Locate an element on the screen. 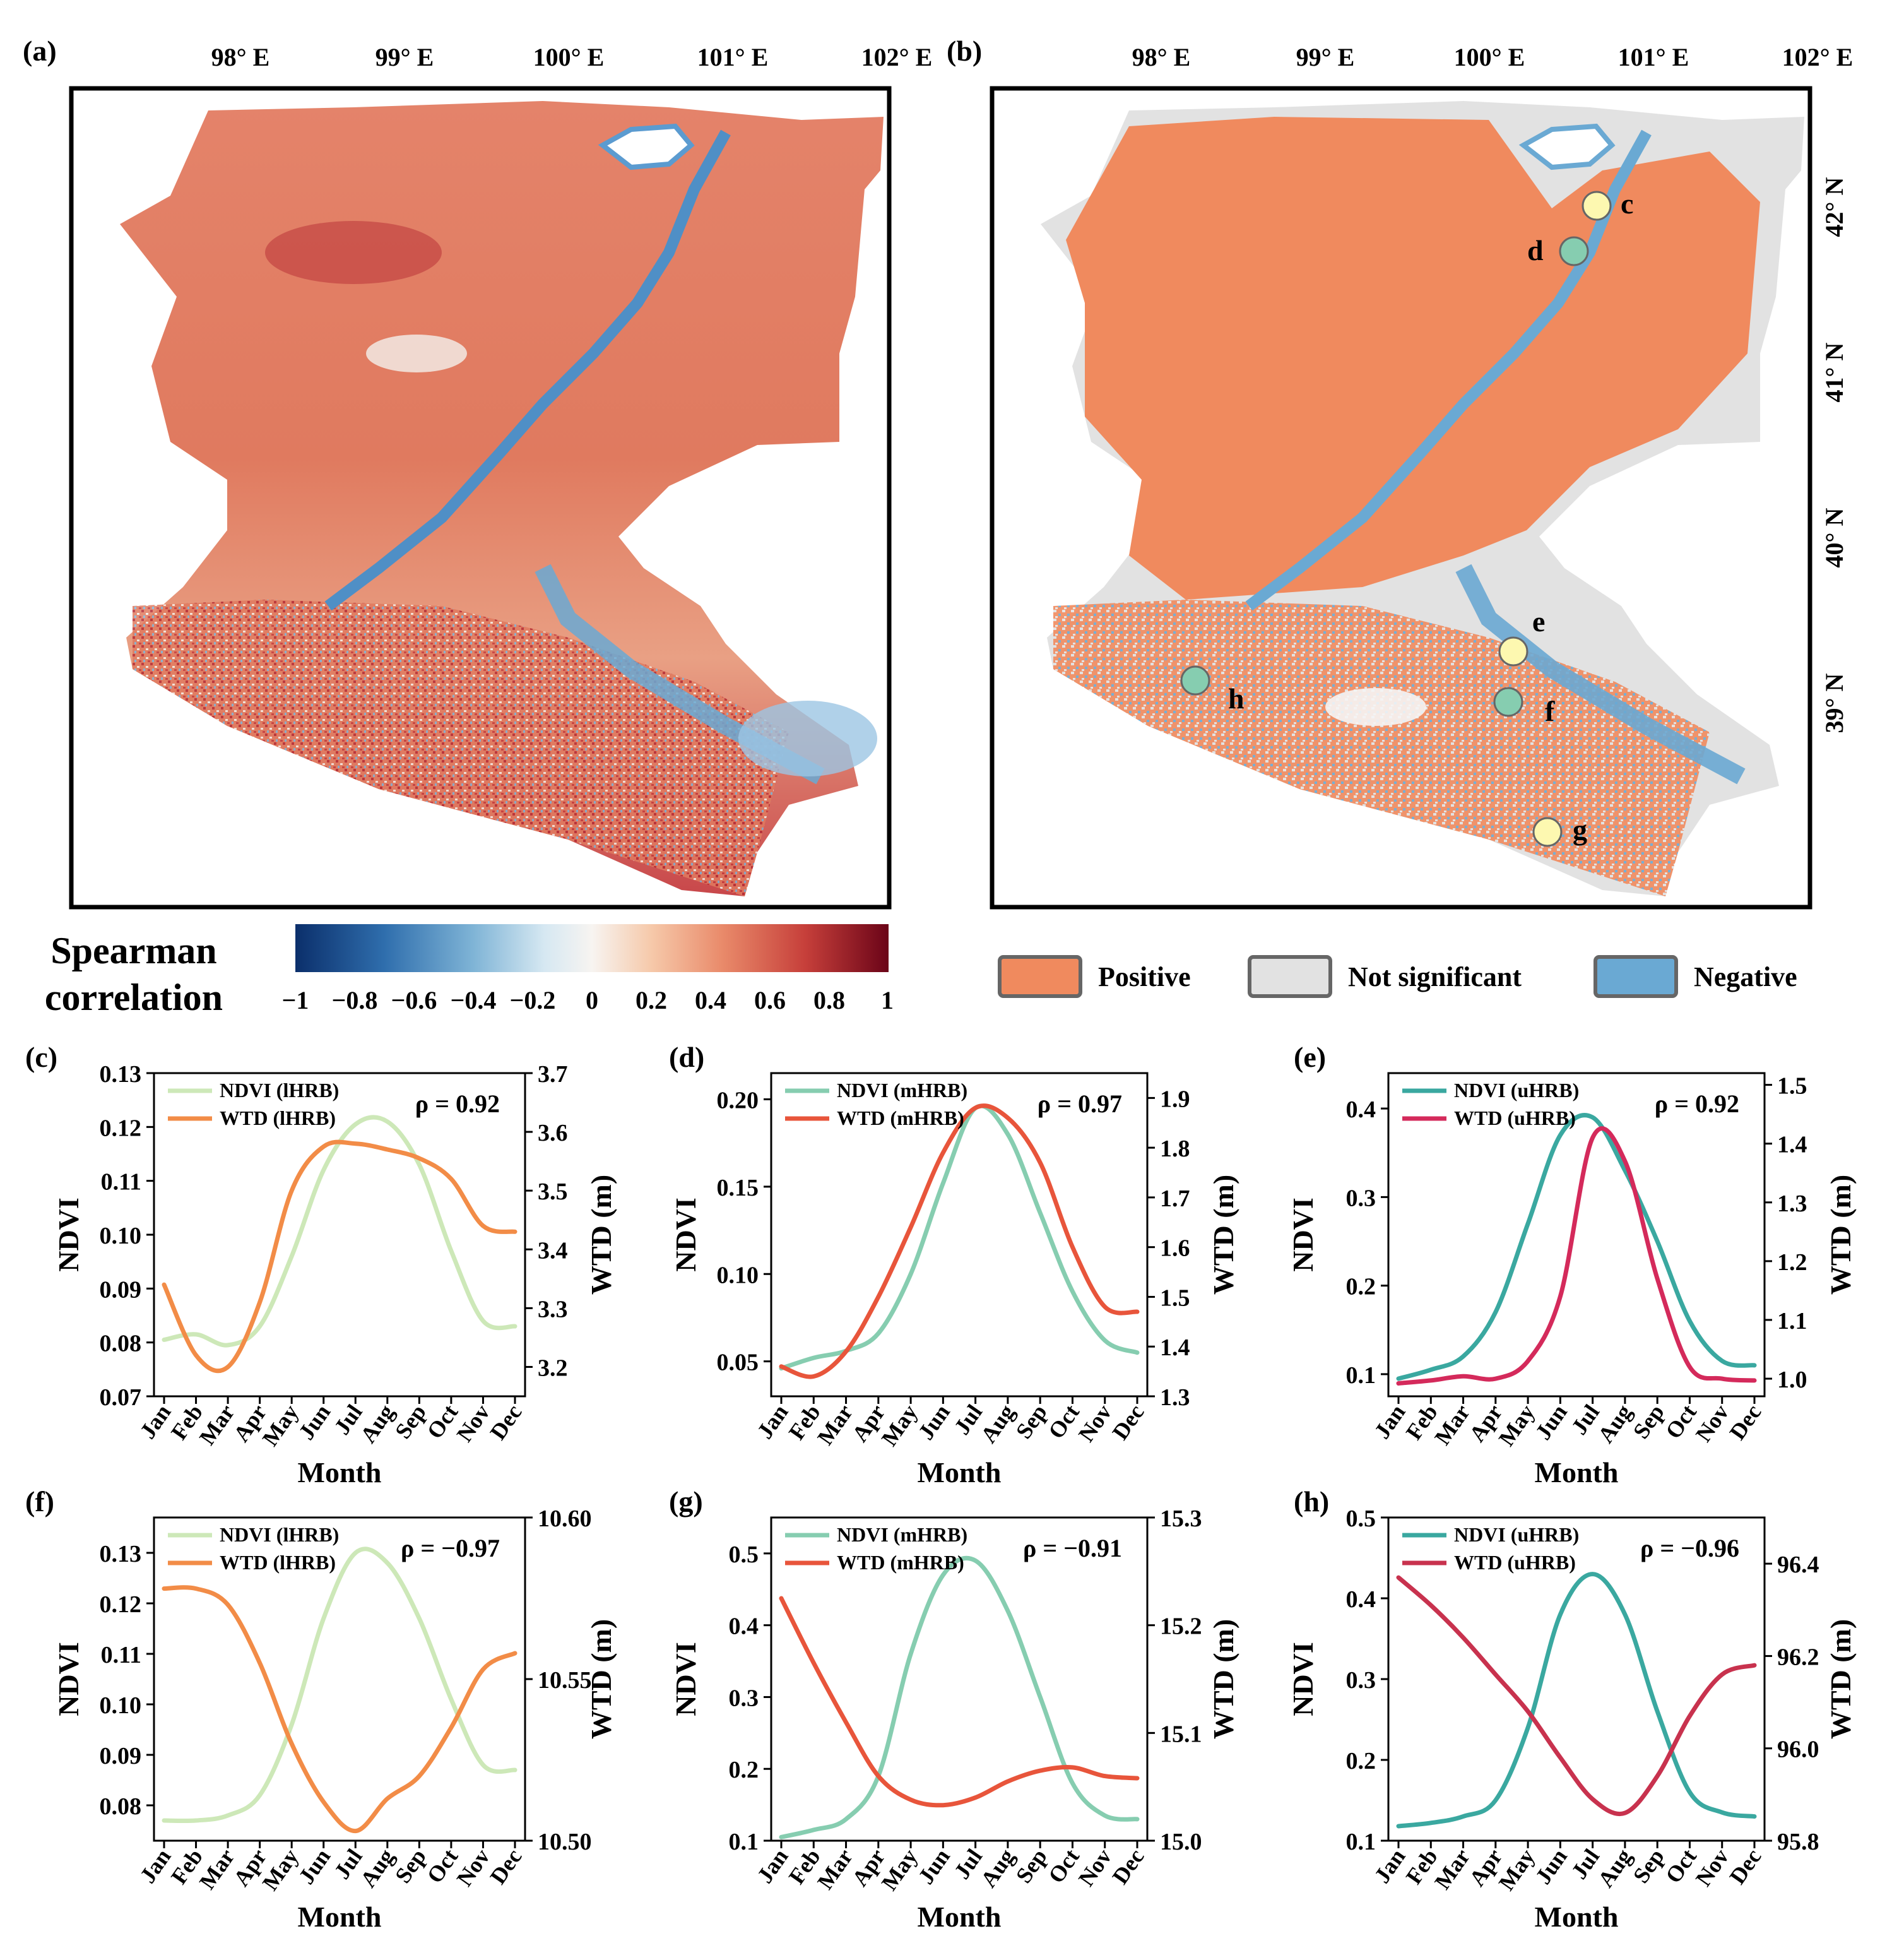  lat-label: 39° N is located at coordinates (1834, 703).